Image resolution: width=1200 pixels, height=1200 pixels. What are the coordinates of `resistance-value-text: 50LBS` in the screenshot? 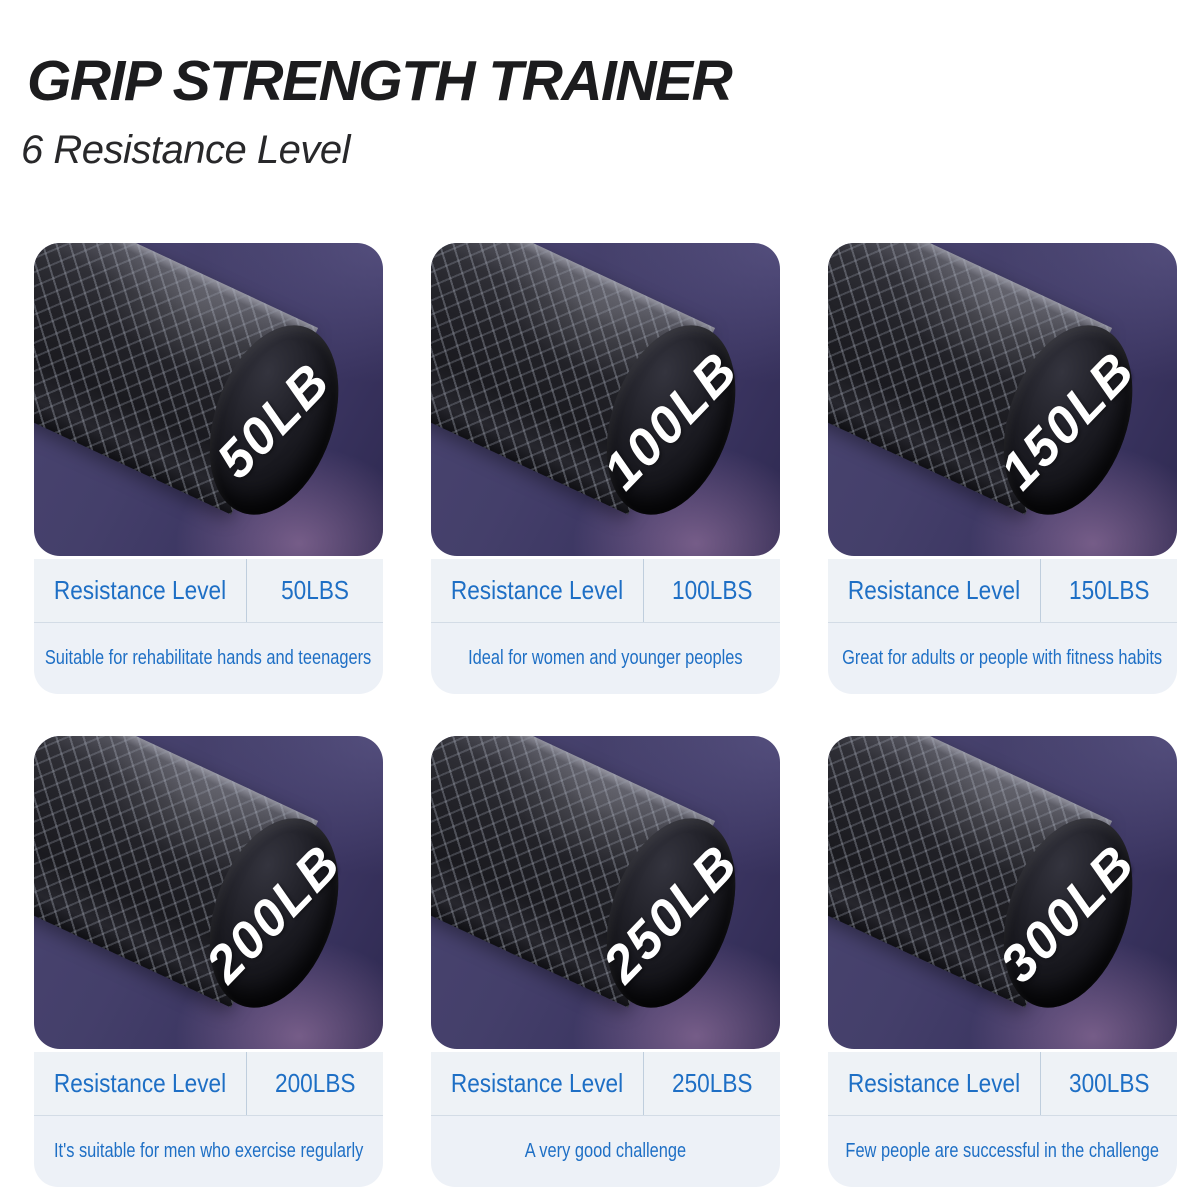 It's located at (315, 590).